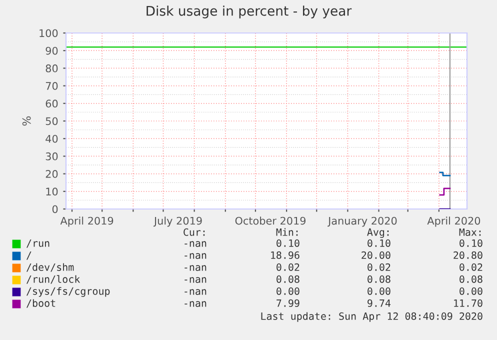 Image resolution: width=497 pixels, height=340 pixels. I want to click on y-tick-label: 10, so click(52, 192).